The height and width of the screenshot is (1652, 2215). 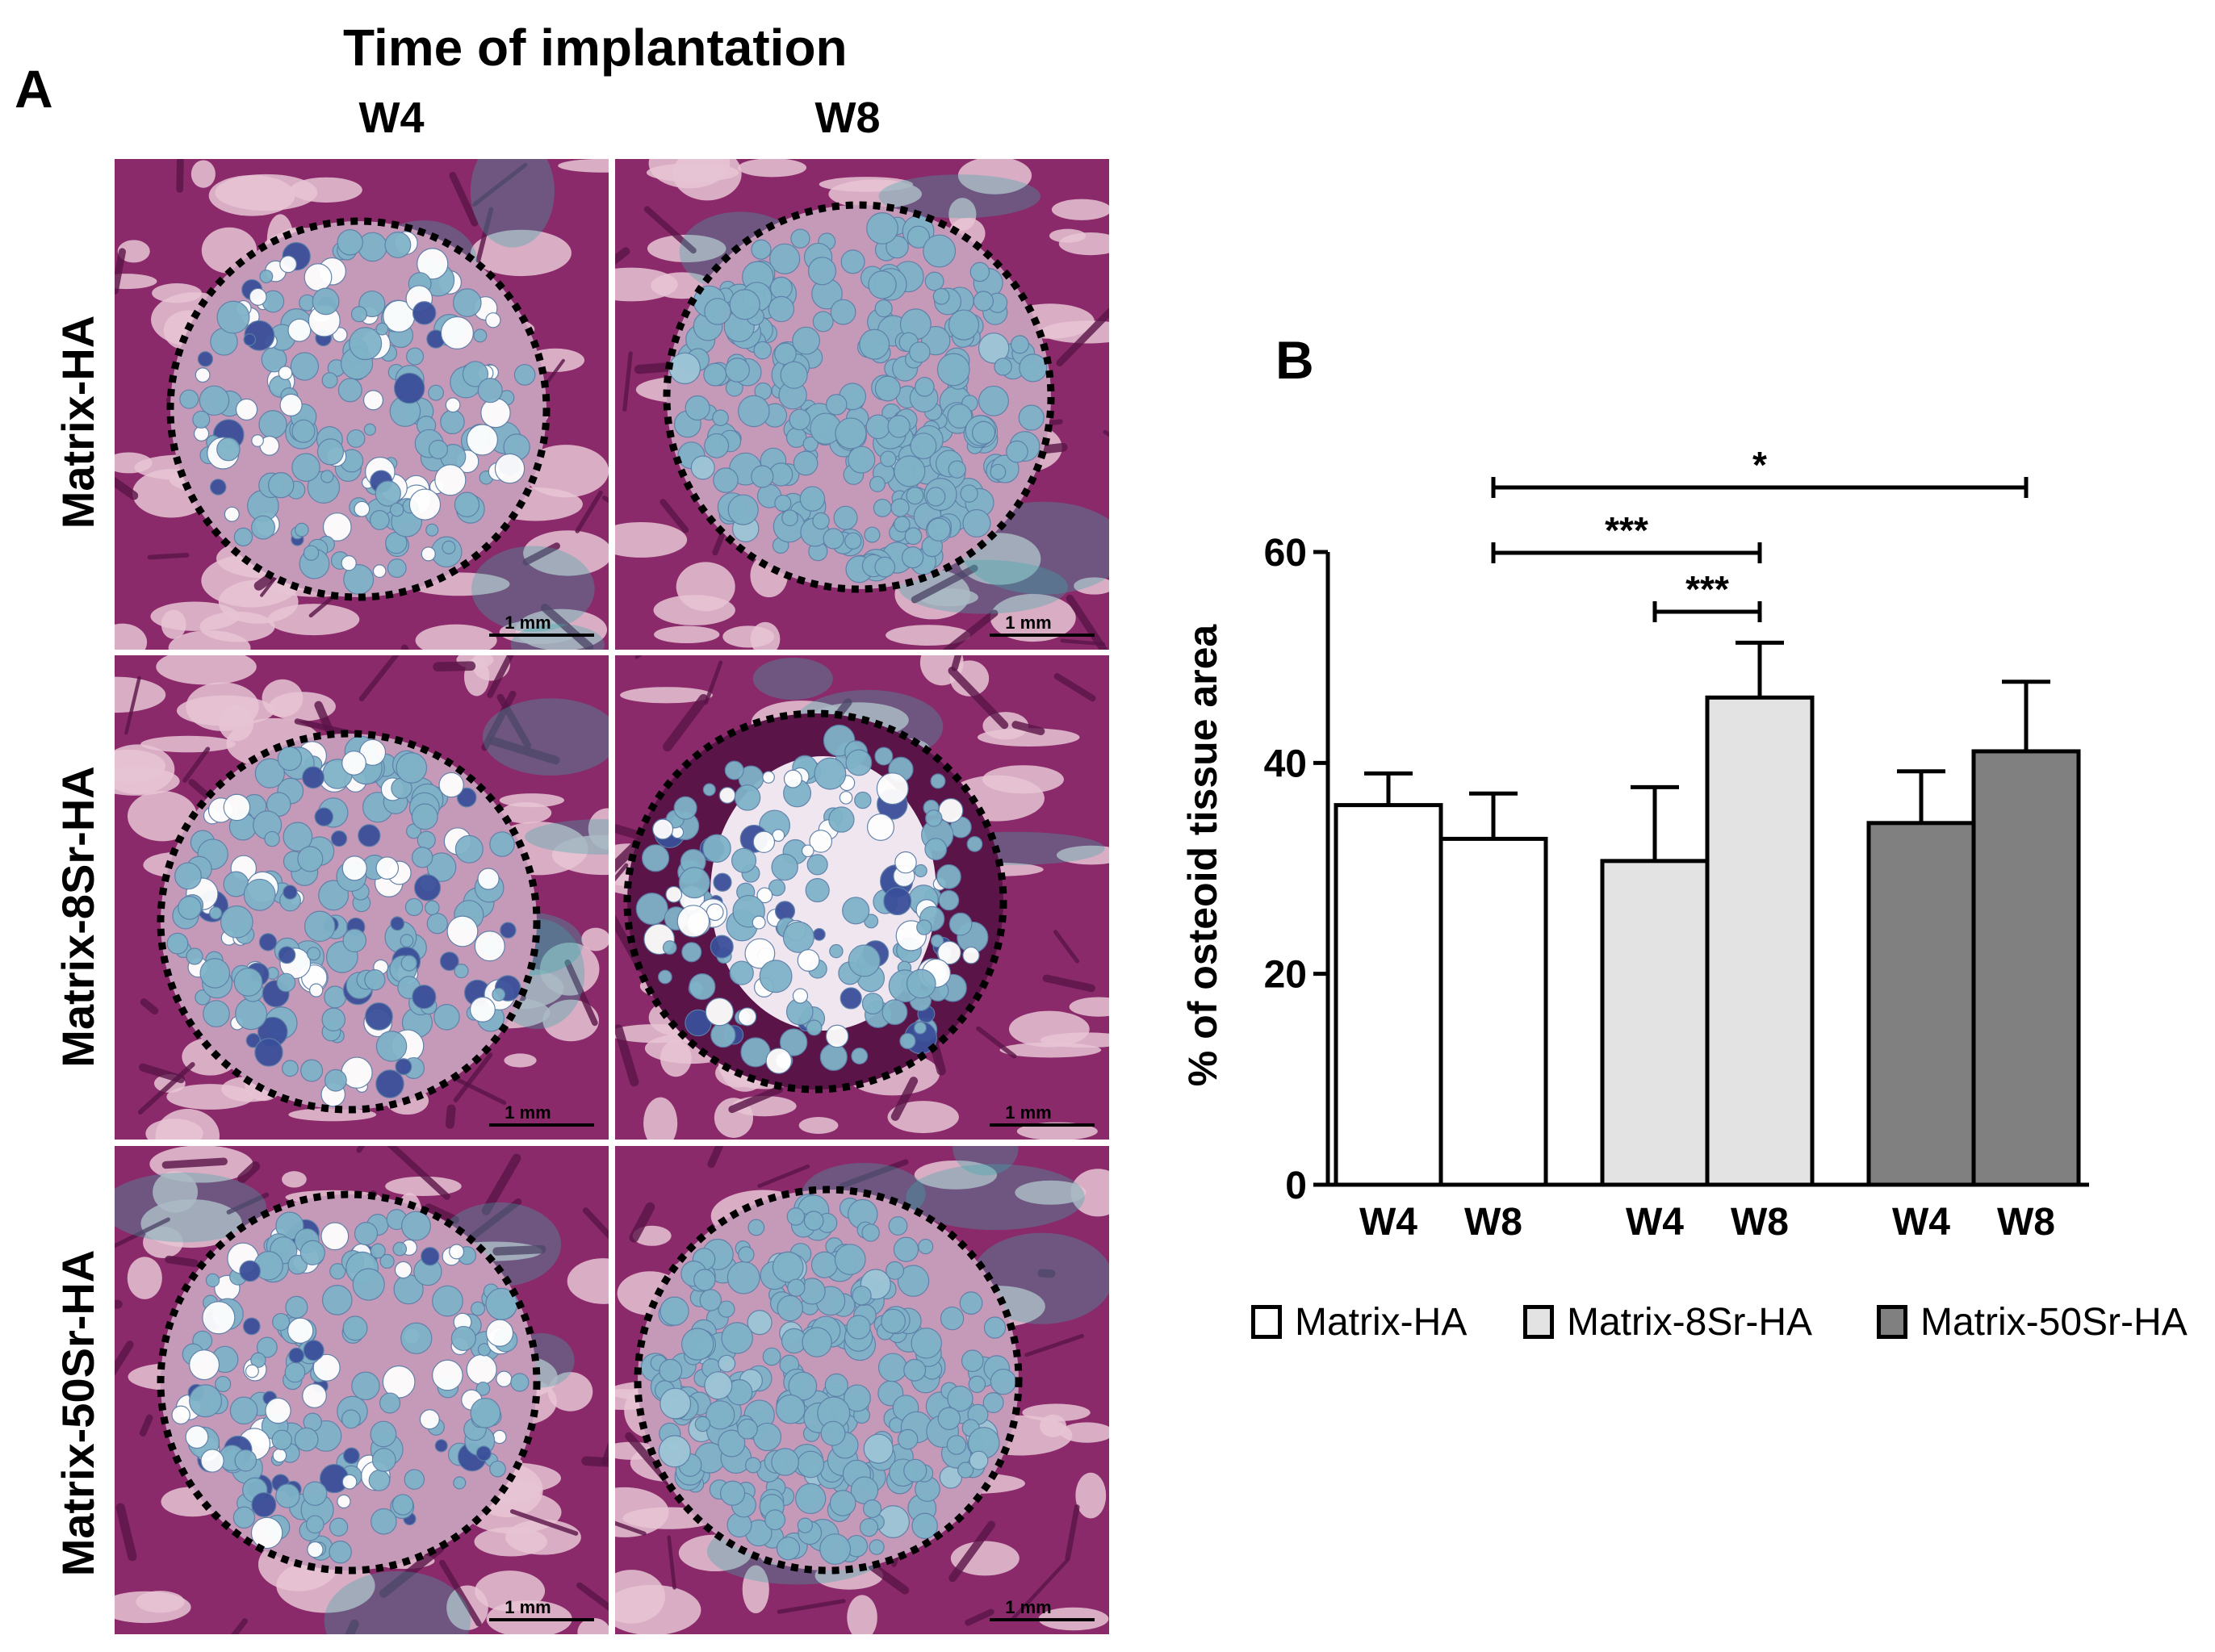 I want to click on micrograph-matrix-ha-w8: 1 mm, so click(x=862, y=404).